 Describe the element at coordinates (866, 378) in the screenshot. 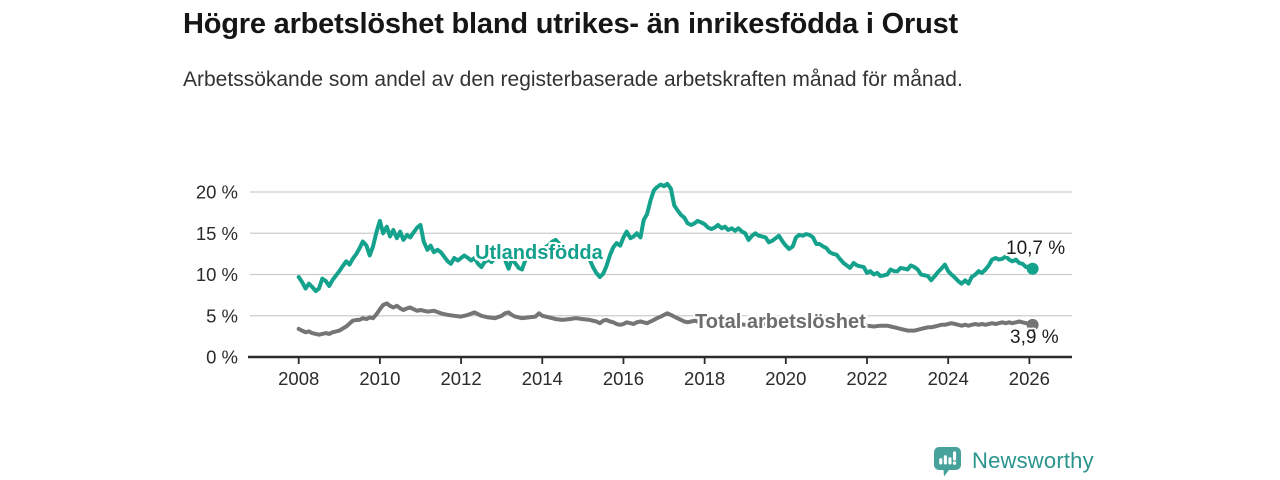

I see `x-tick-label: 2022` at that location.